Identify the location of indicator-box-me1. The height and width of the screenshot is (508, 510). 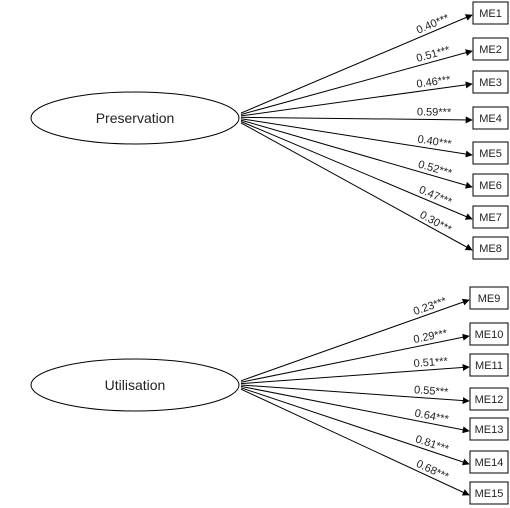
(490, 13).